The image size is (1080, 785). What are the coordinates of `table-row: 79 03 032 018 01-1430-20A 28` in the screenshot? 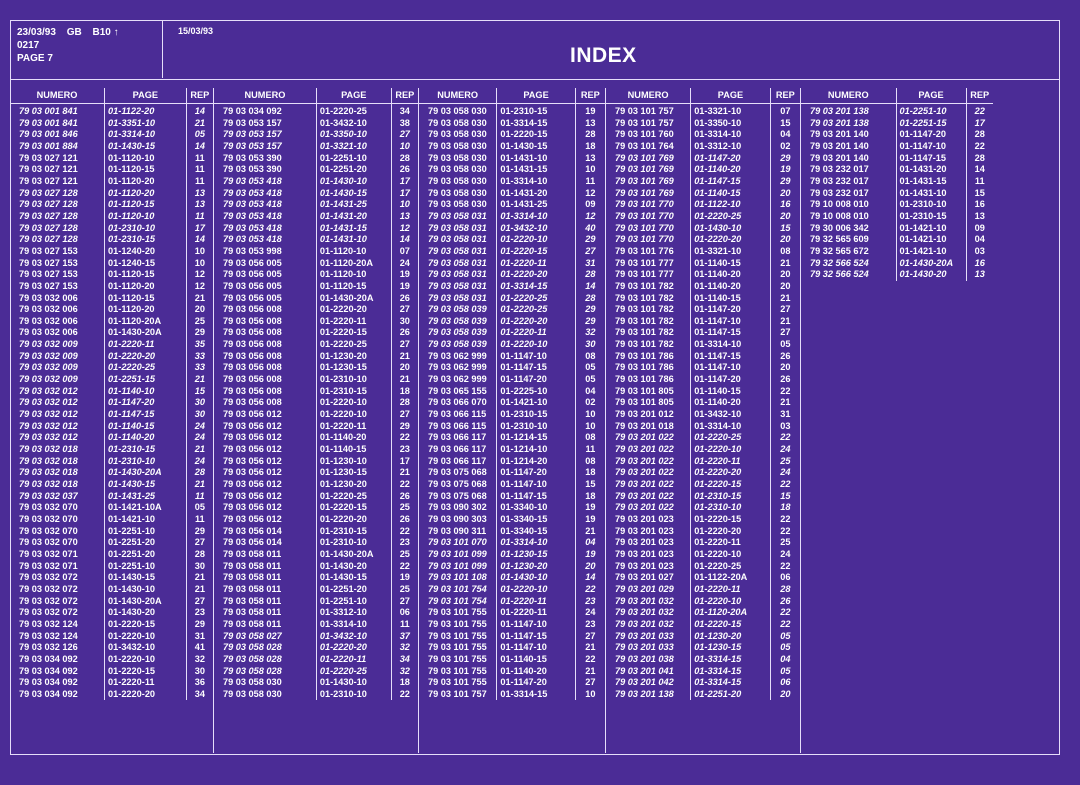 It's located at (111, 473).